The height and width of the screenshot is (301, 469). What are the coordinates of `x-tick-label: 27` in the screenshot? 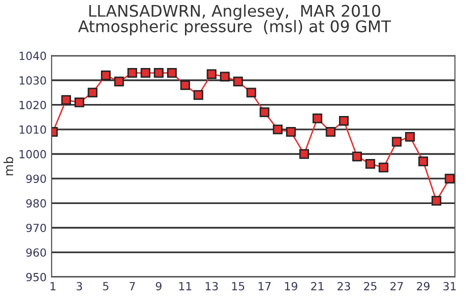 It's located at (396, 286).